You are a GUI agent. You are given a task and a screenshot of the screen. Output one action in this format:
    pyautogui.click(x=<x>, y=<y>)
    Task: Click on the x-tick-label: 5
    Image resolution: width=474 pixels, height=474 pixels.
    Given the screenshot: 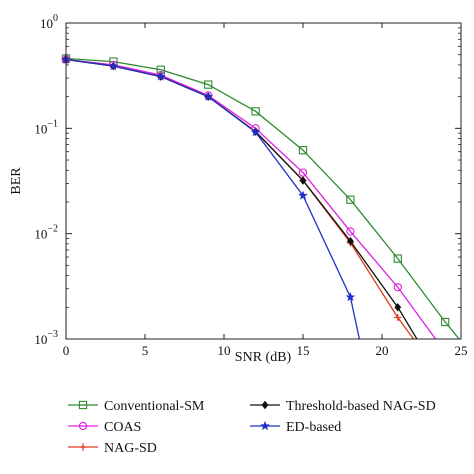 What is the action you would take?
    pyautogui.click(x=145, y=350)
    